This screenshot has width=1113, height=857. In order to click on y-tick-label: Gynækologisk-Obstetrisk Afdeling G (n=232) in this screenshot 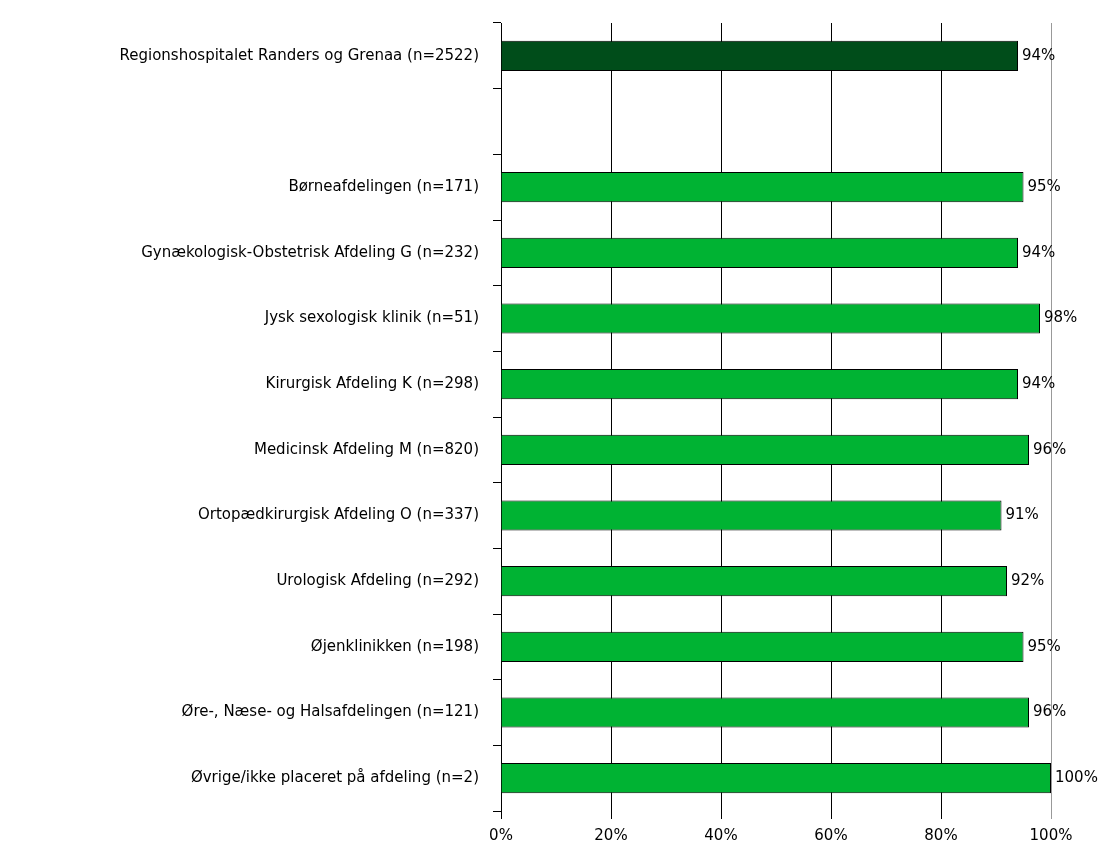, I will do `click(310, 251)`.